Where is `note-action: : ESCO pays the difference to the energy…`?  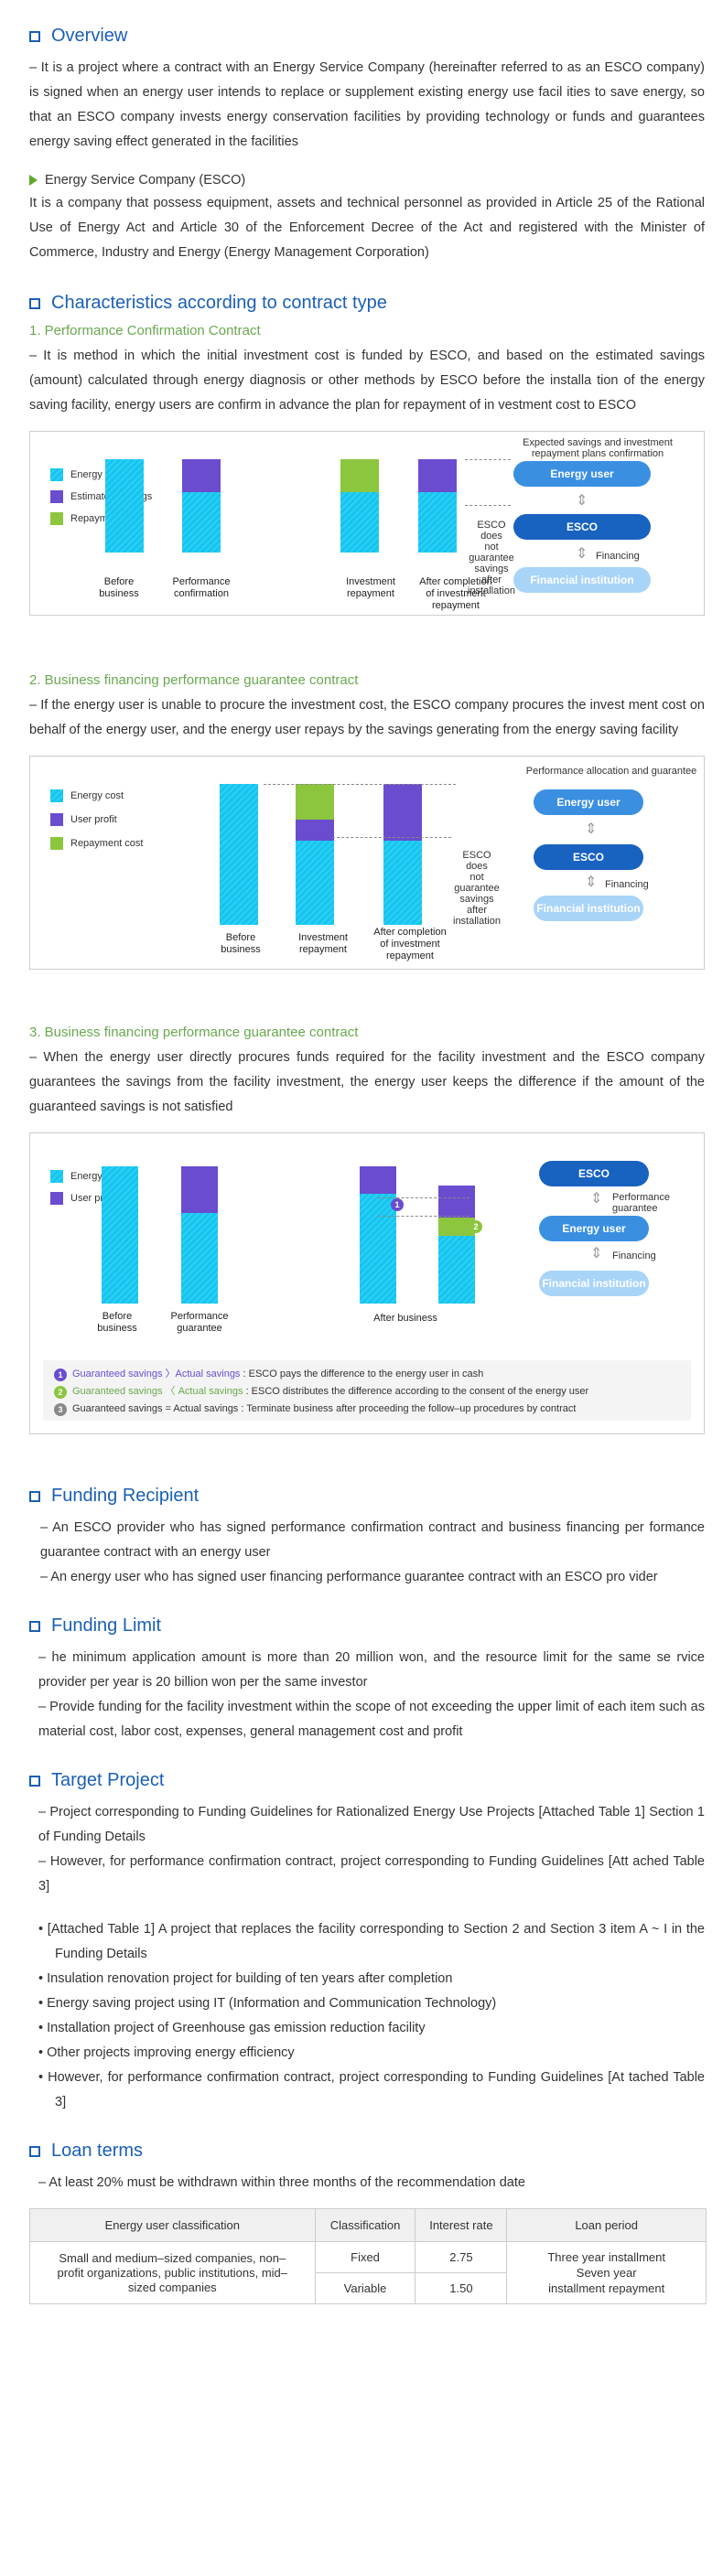 note-action: : ESCO pays the difference to the energy… is located at coordinates (363, 1374).